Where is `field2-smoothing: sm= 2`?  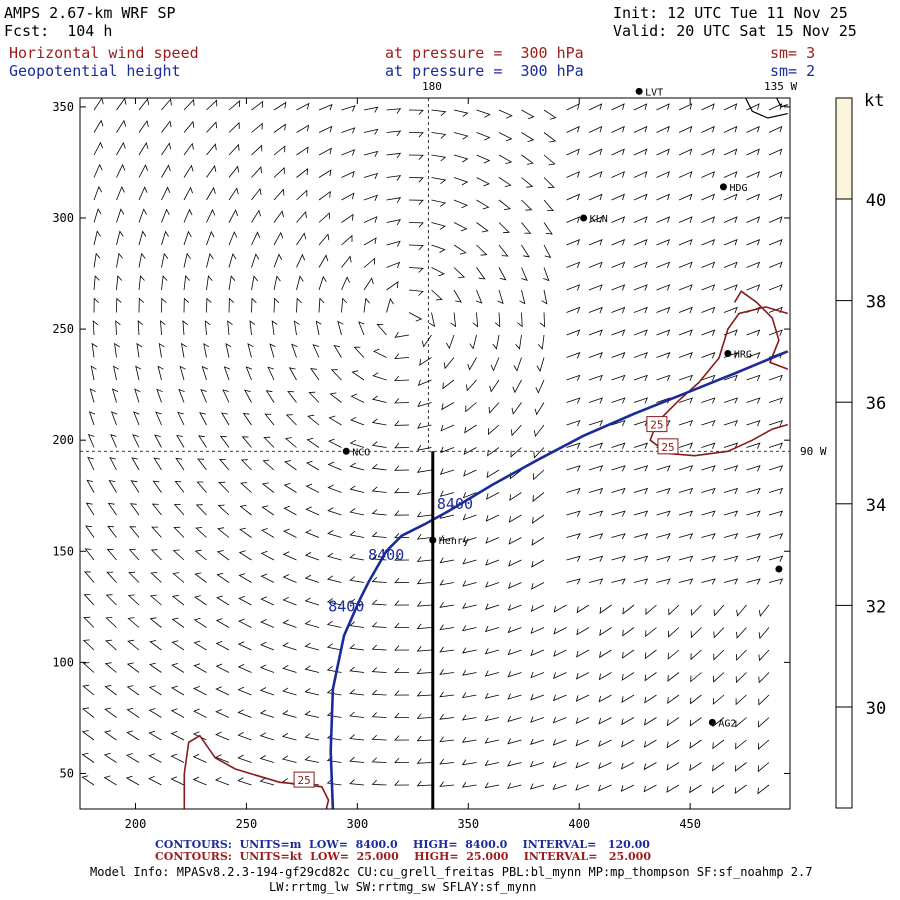 field2-smoothing: sm= 2 is located at coordinates (793, 71).